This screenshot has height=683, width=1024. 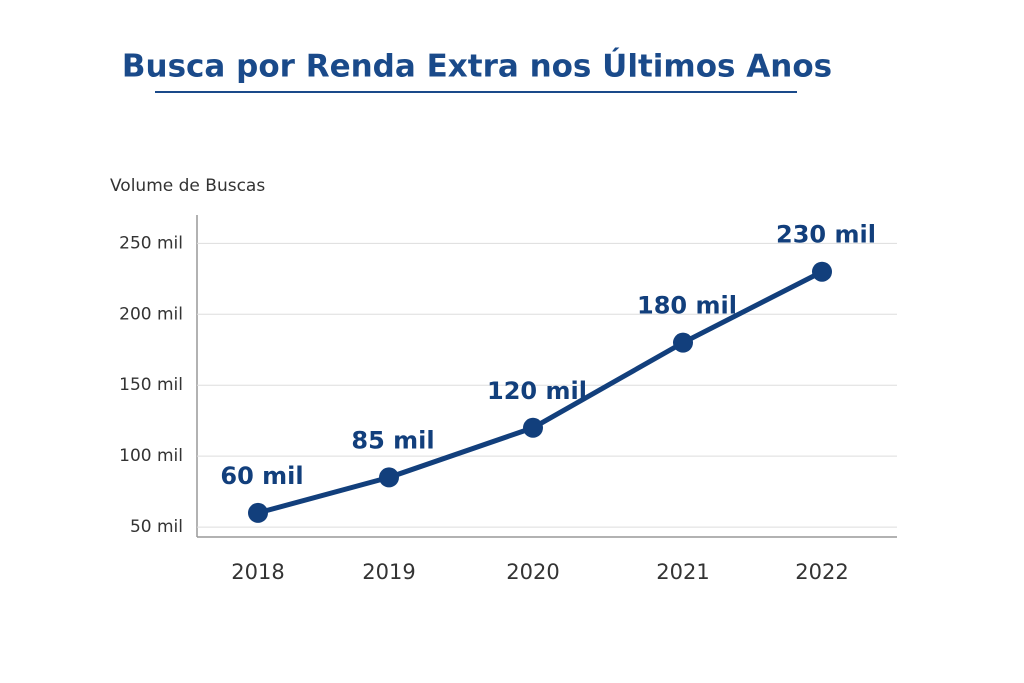 I want to click on value-label: 85 mil, so click(x=392, y=440).